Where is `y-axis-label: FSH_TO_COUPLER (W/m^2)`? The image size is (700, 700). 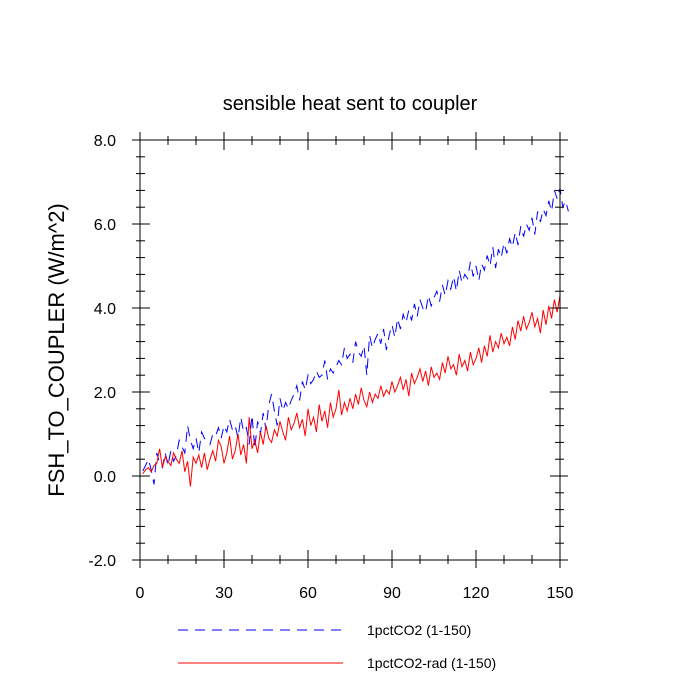 y-axis-label: FSH_TO_COUPLER (W/m^2) is located at coordinates (56, 350).